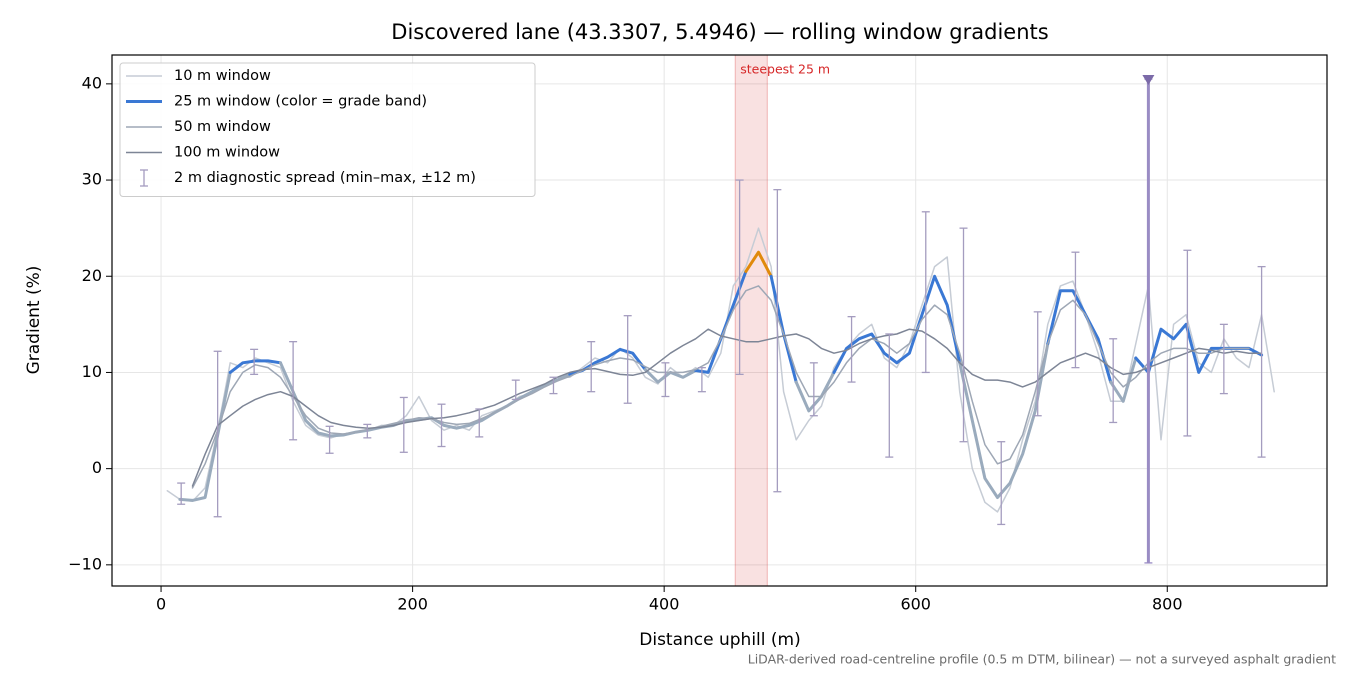 Image resolution: width=1350 pixels, height=675 pixels. I want to click on y-tick-label: 10, so click(92, 371).